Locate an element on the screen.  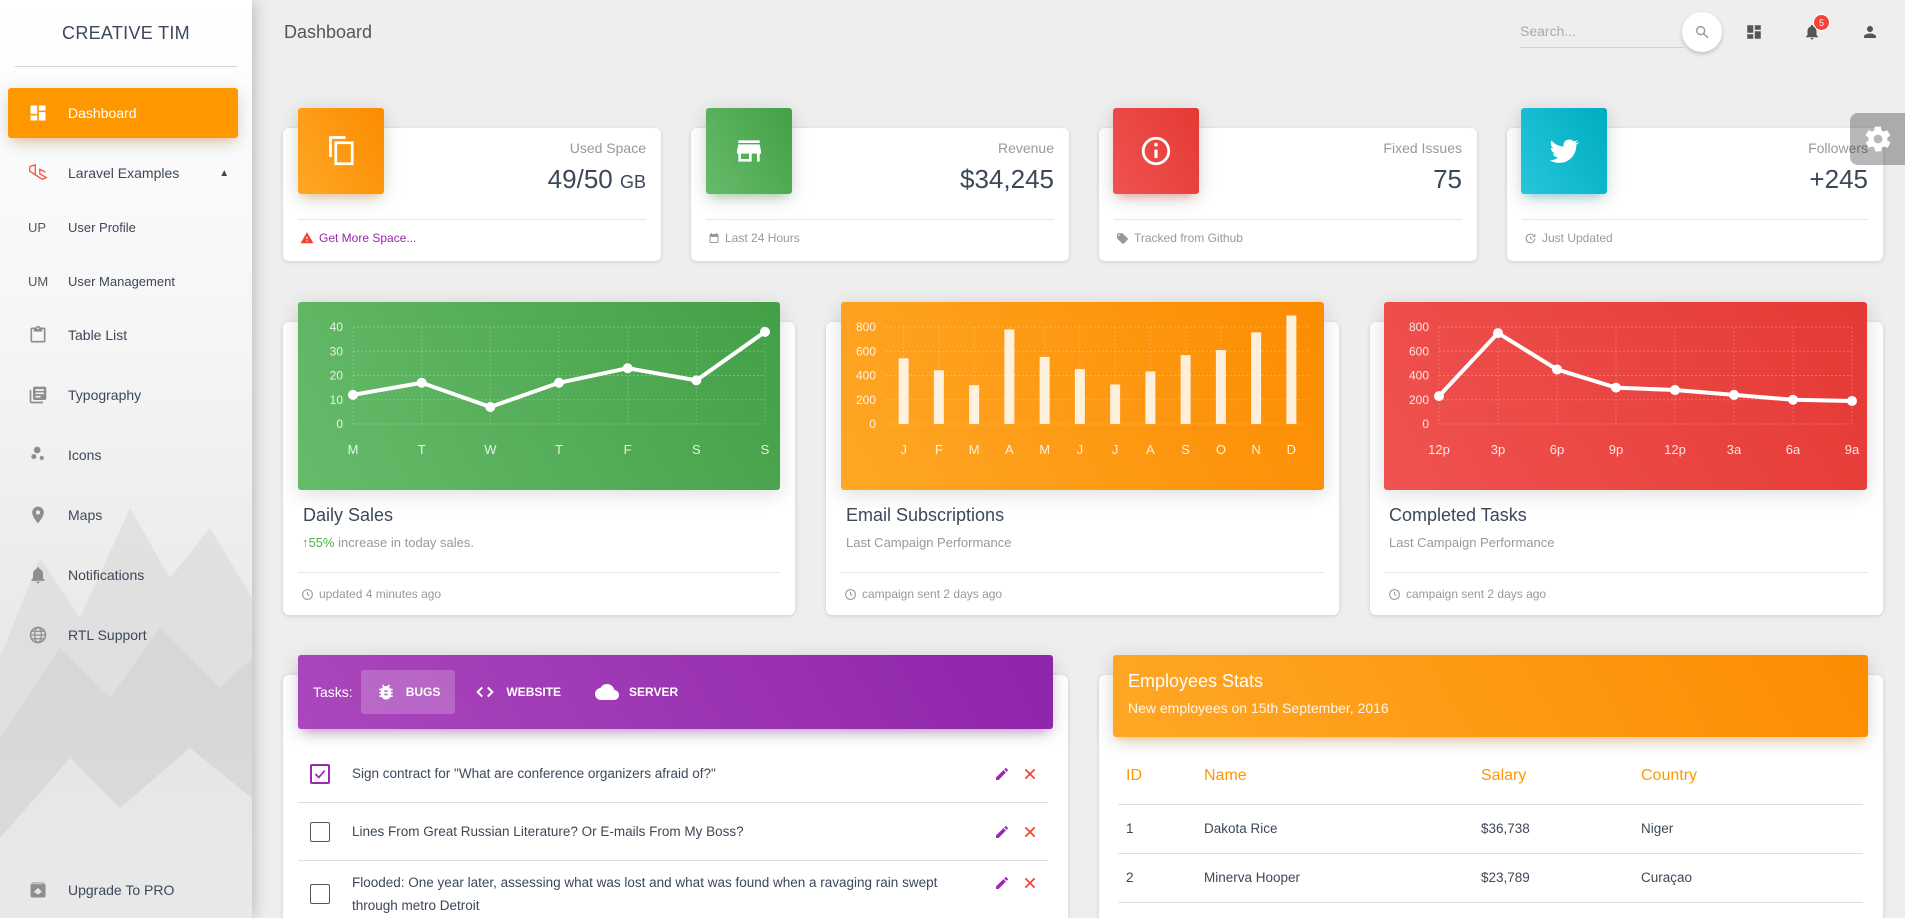
y-tick-label: 40 is located at coordinates (337, 327).